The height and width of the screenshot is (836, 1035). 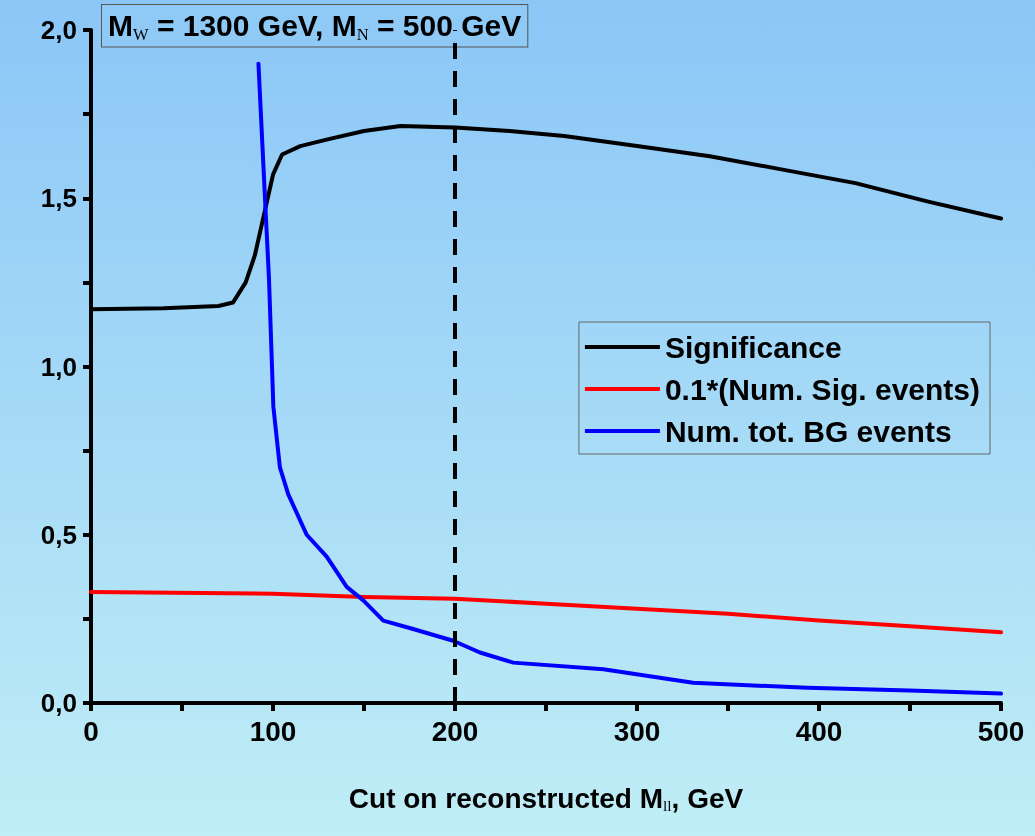 What do you see at coordinates (455, 731) in the screenshot?
I see `x-tick-label: 200` at bounding box center [455, 731].